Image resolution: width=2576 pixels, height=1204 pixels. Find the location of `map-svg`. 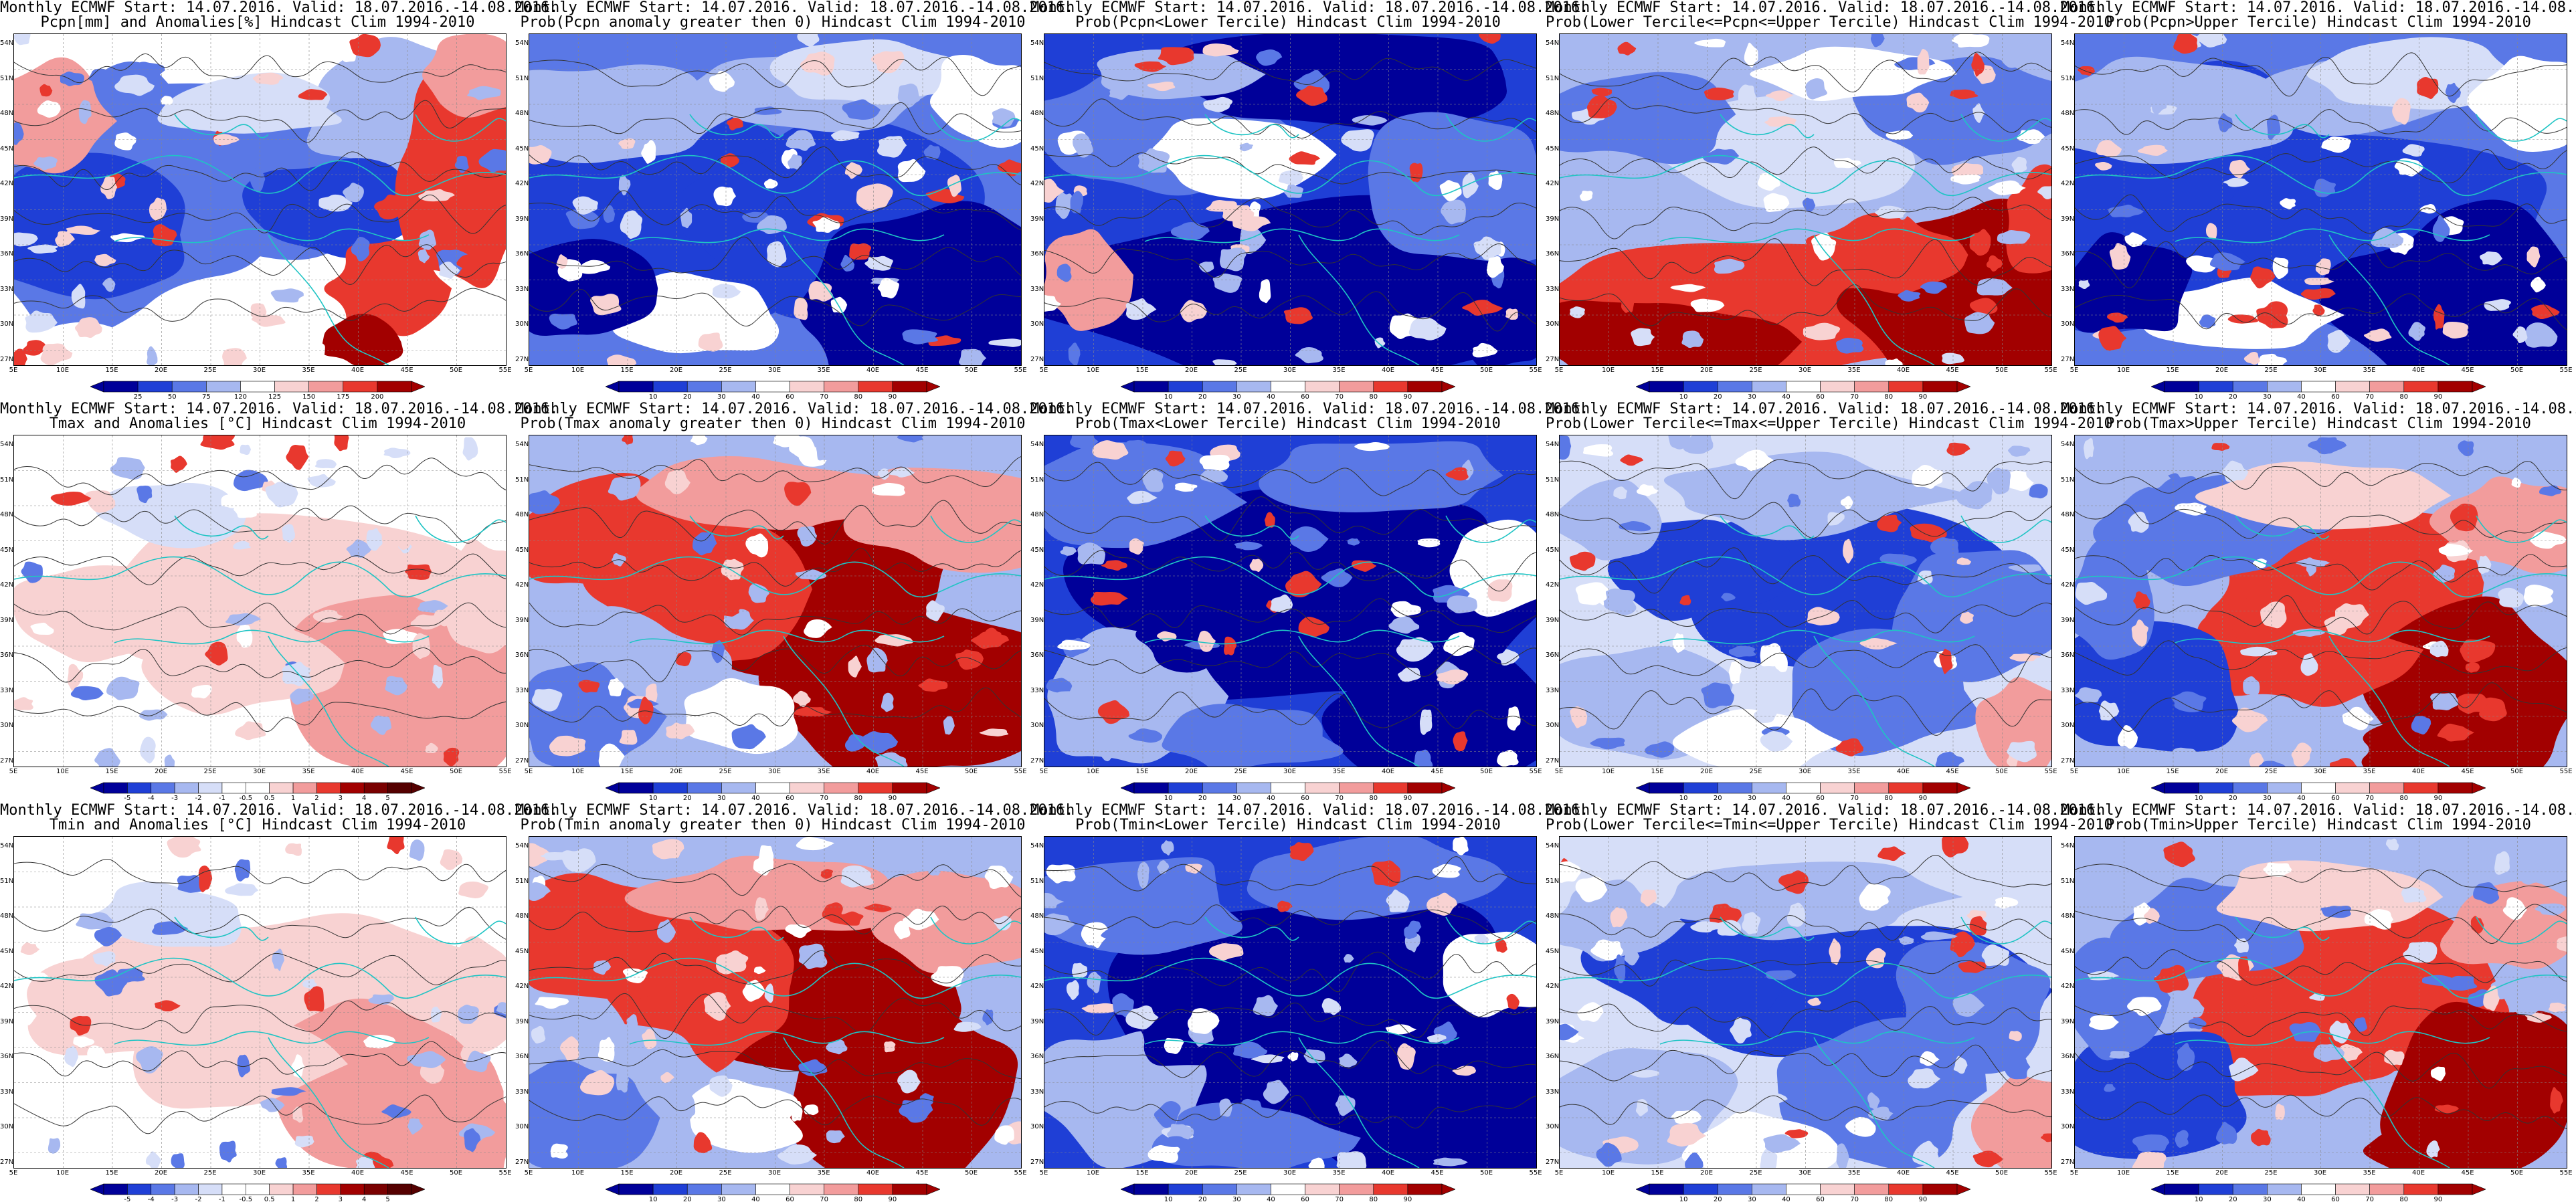

map-svg is located at coordinates (1805, 199).